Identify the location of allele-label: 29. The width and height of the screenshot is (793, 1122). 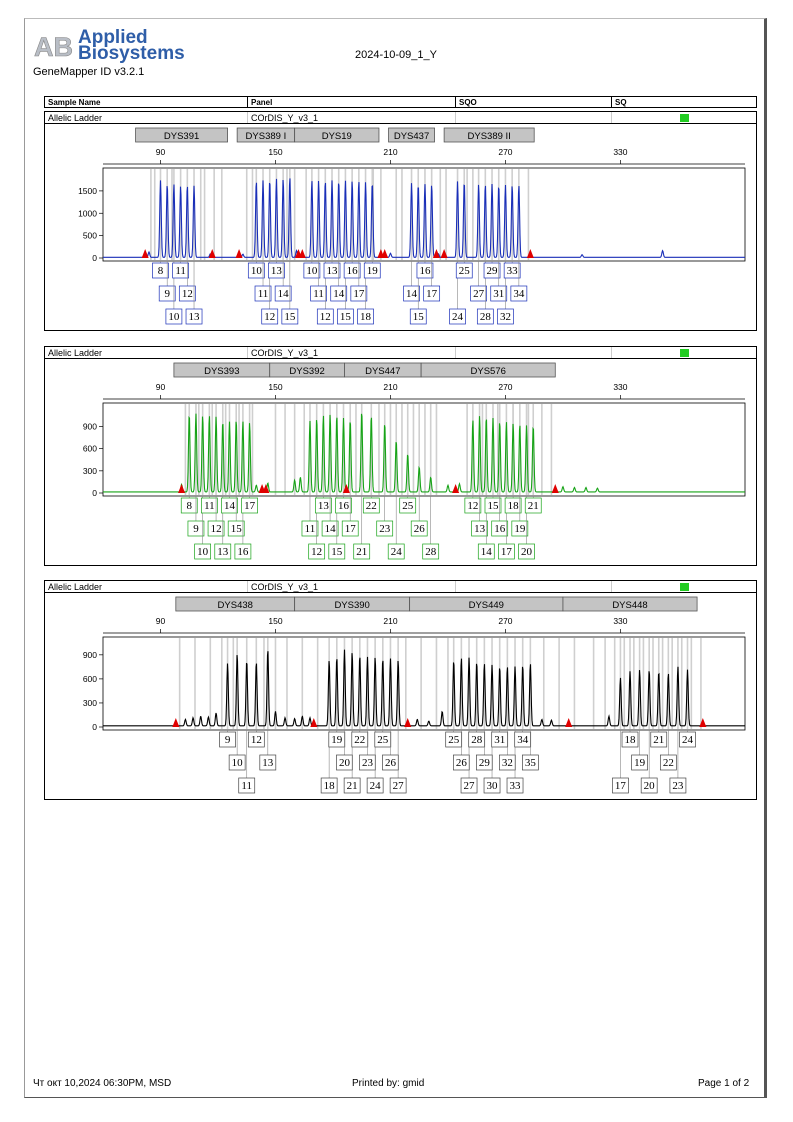
(485, 763).